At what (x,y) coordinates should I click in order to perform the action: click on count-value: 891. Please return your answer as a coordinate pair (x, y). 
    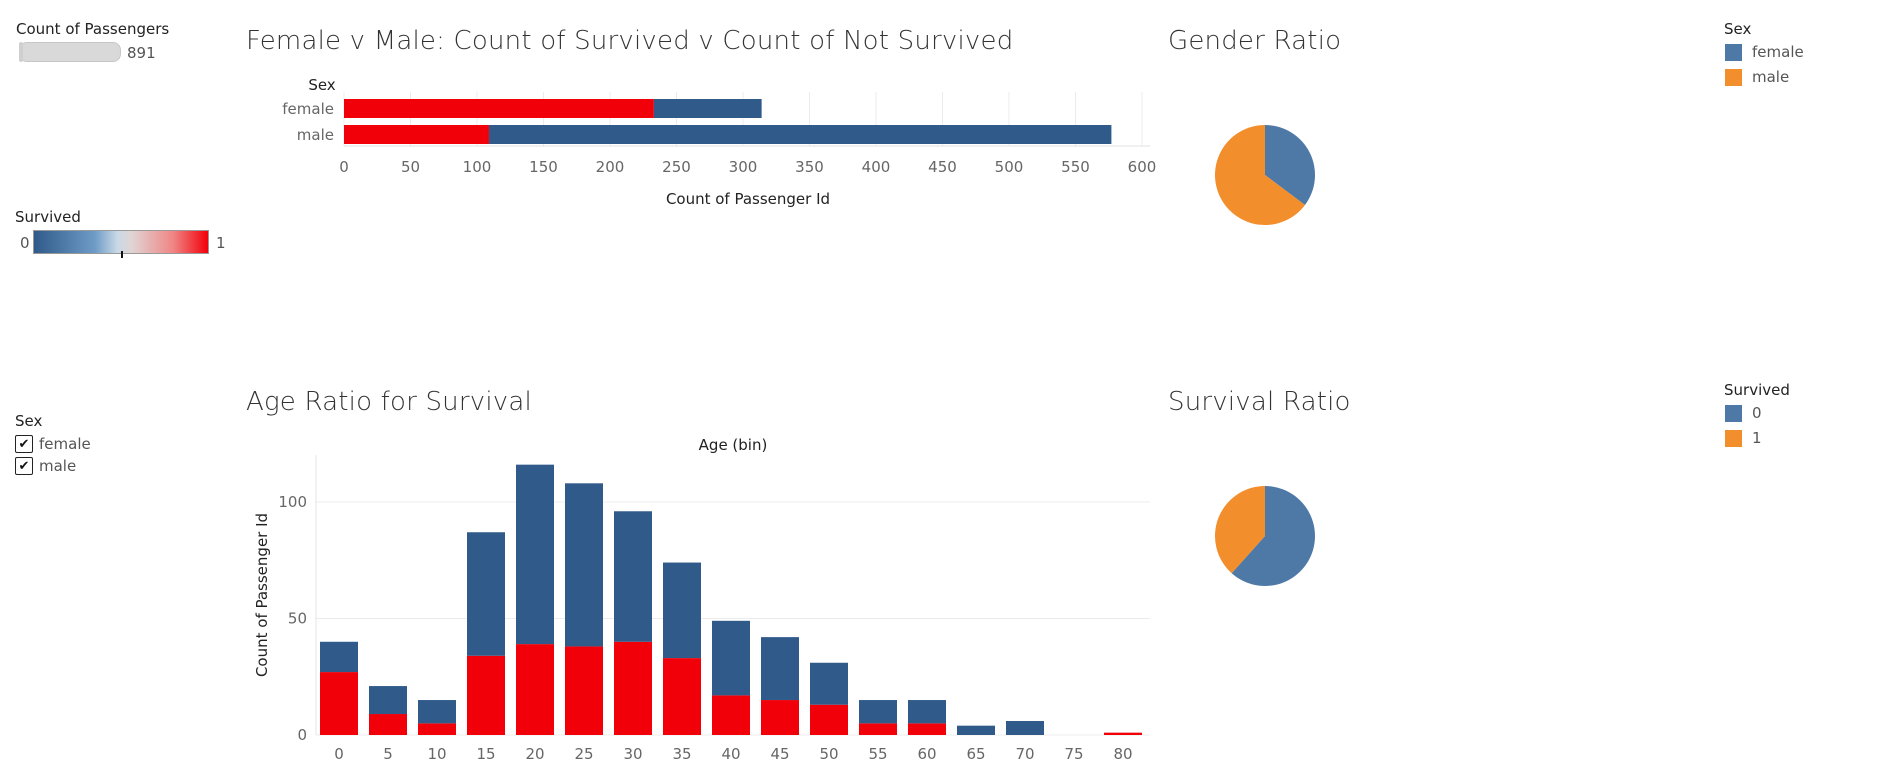
    Looking at the image, I should click on (141, 53).